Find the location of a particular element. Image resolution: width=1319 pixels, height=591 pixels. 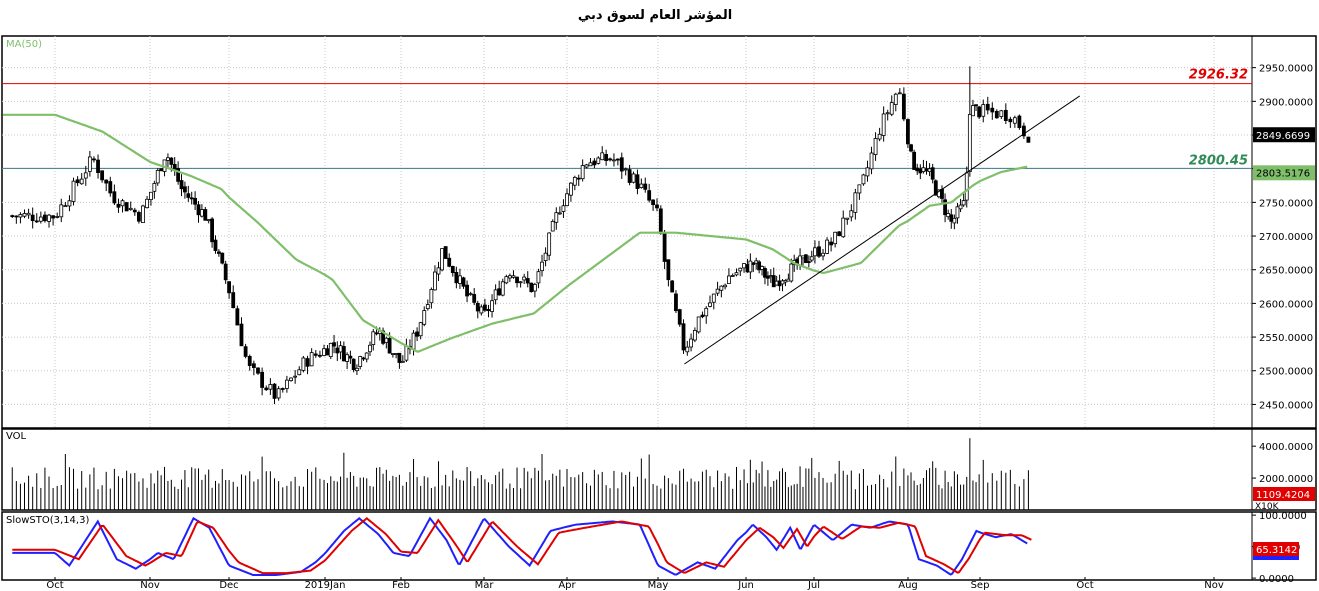

x-tick-label: Jun is located at coordinates (745, 585).